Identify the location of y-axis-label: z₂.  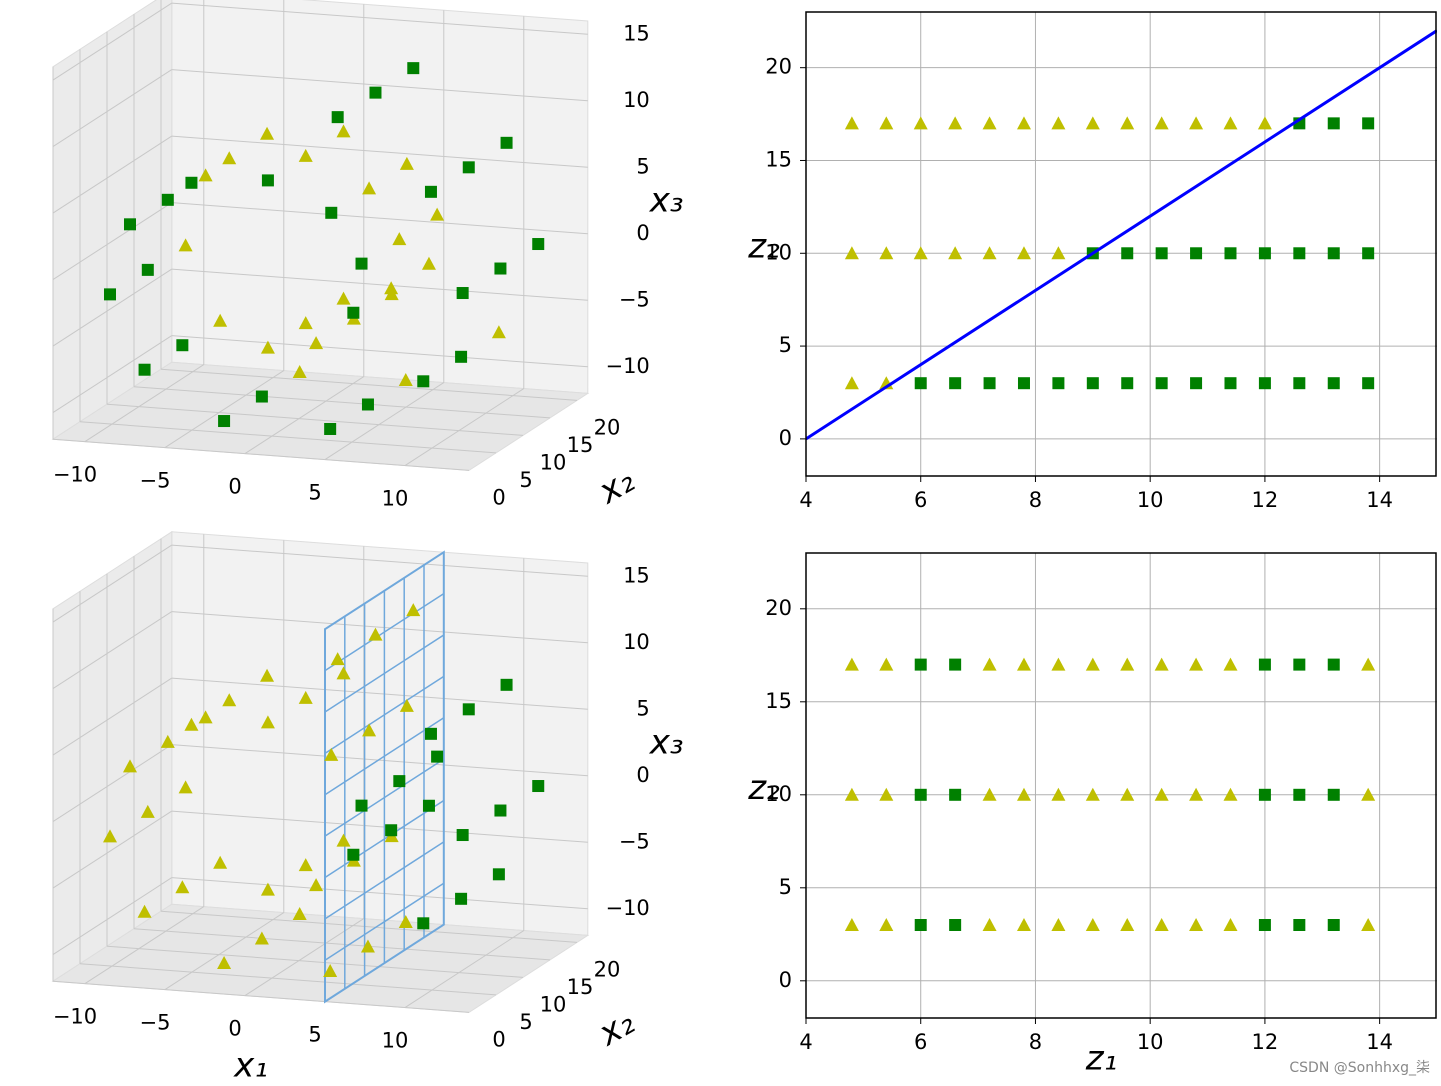
(763, 788).